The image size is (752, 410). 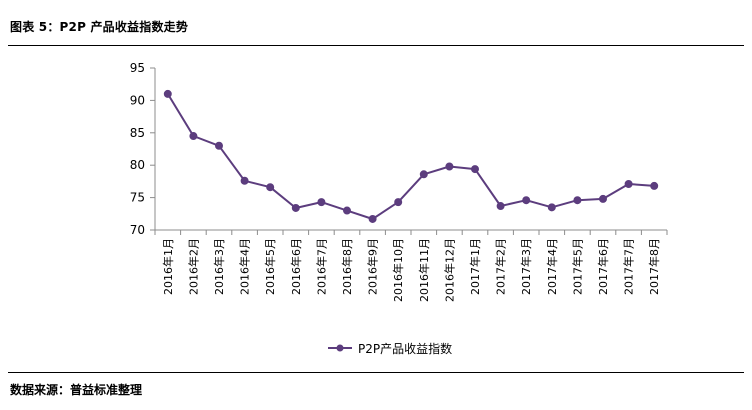 What do you see at coordinates (296, 266) in the screenshot?
I see `x-tick-label: 2016年6月` at bounding box center [296, 266].